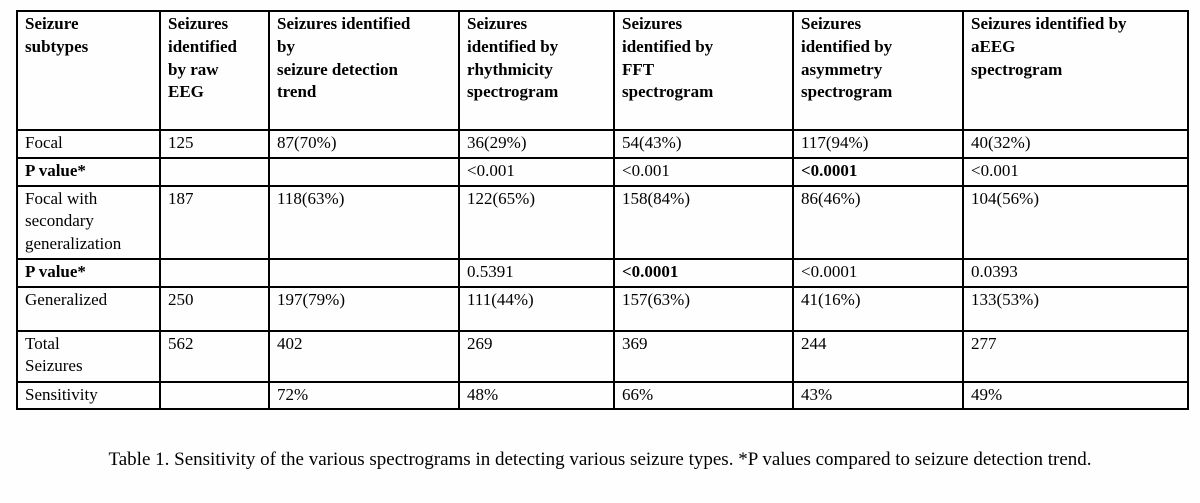  What do you see at coordinates (364, 222) in the screenshot?
I see `table-cell: 118(63%)` at bounding box center [364, 222].